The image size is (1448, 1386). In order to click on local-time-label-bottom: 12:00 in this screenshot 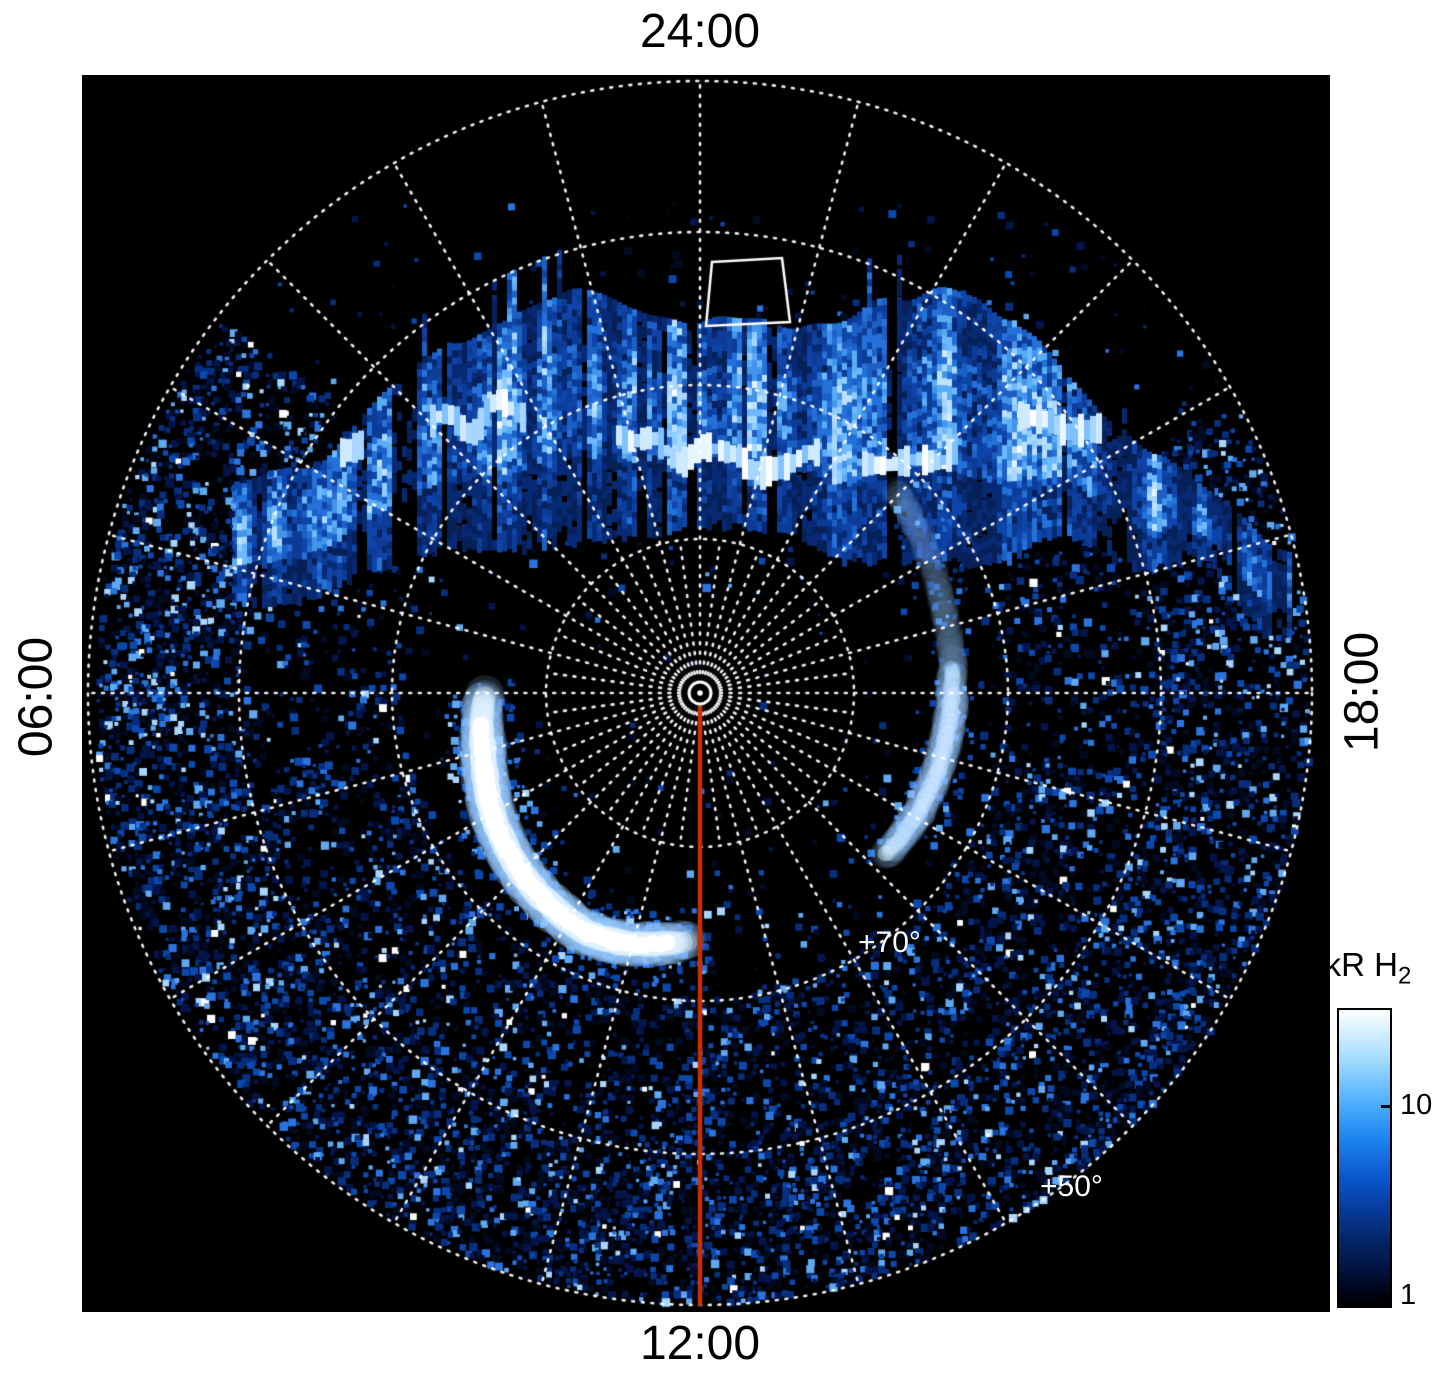, I will do `click(700, 1343)`.